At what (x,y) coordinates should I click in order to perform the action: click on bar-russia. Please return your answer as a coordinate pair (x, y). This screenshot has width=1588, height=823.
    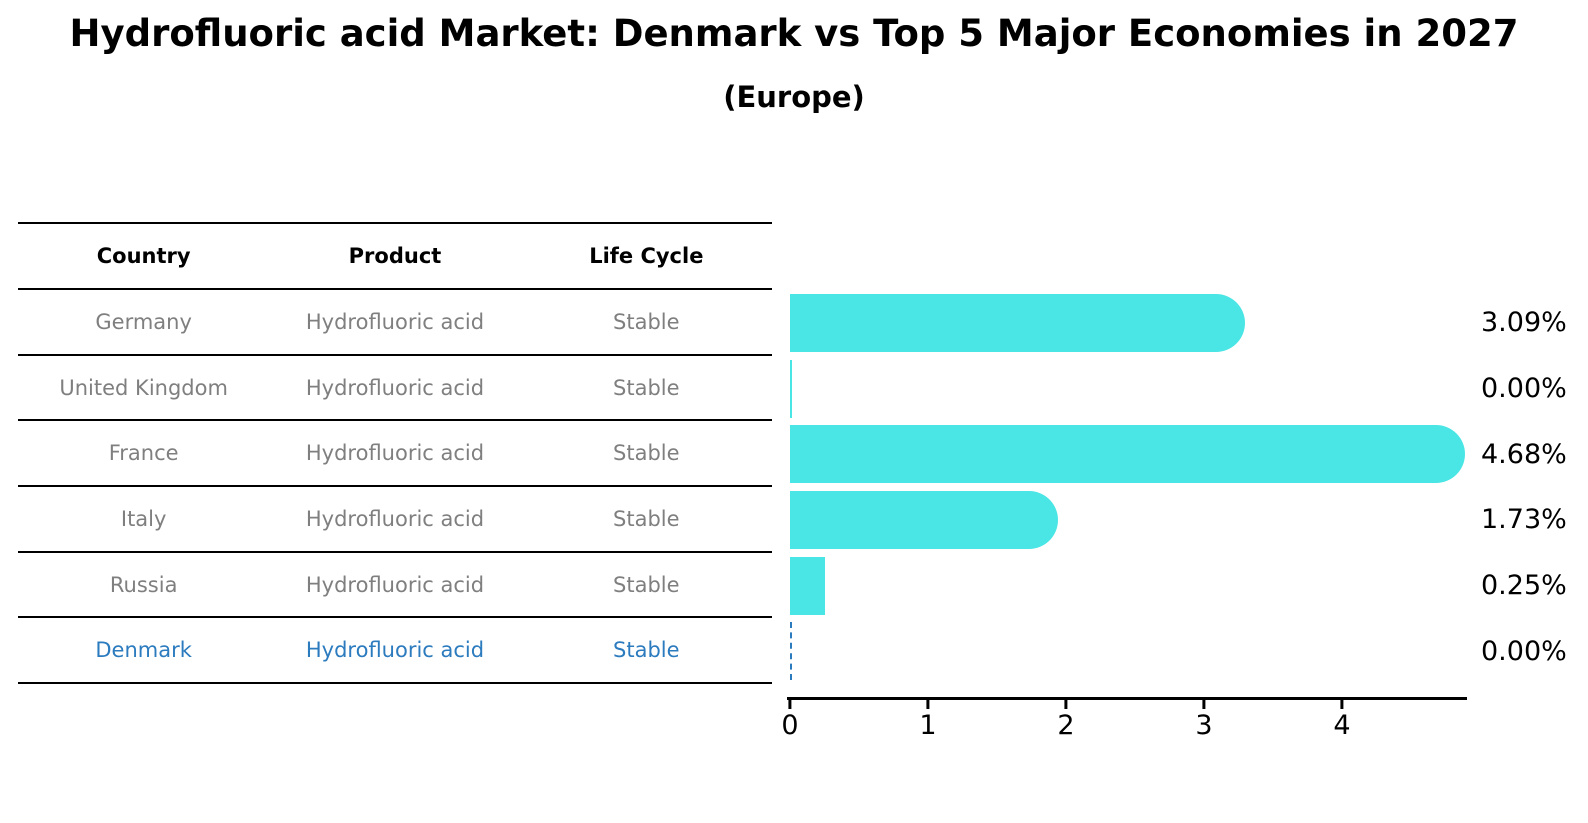
    Looking at the image, I should click on (807, 585).